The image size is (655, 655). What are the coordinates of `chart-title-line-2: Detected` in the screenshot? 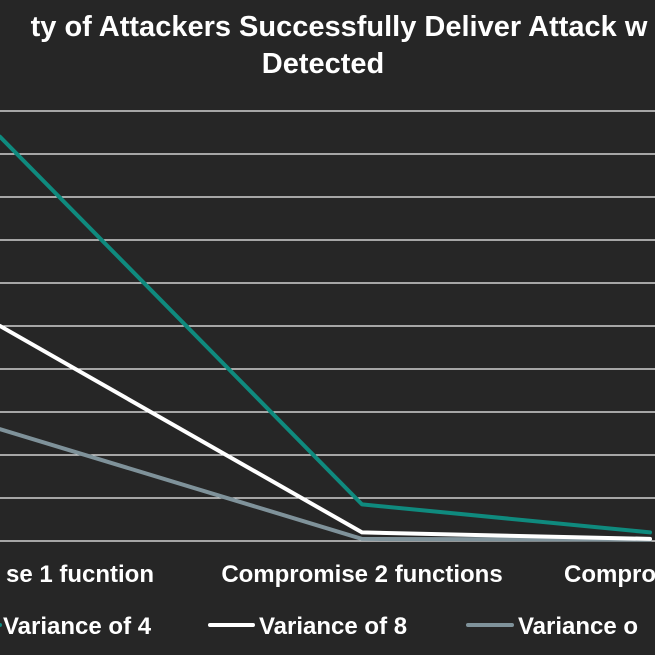 It's located at (323, 64).